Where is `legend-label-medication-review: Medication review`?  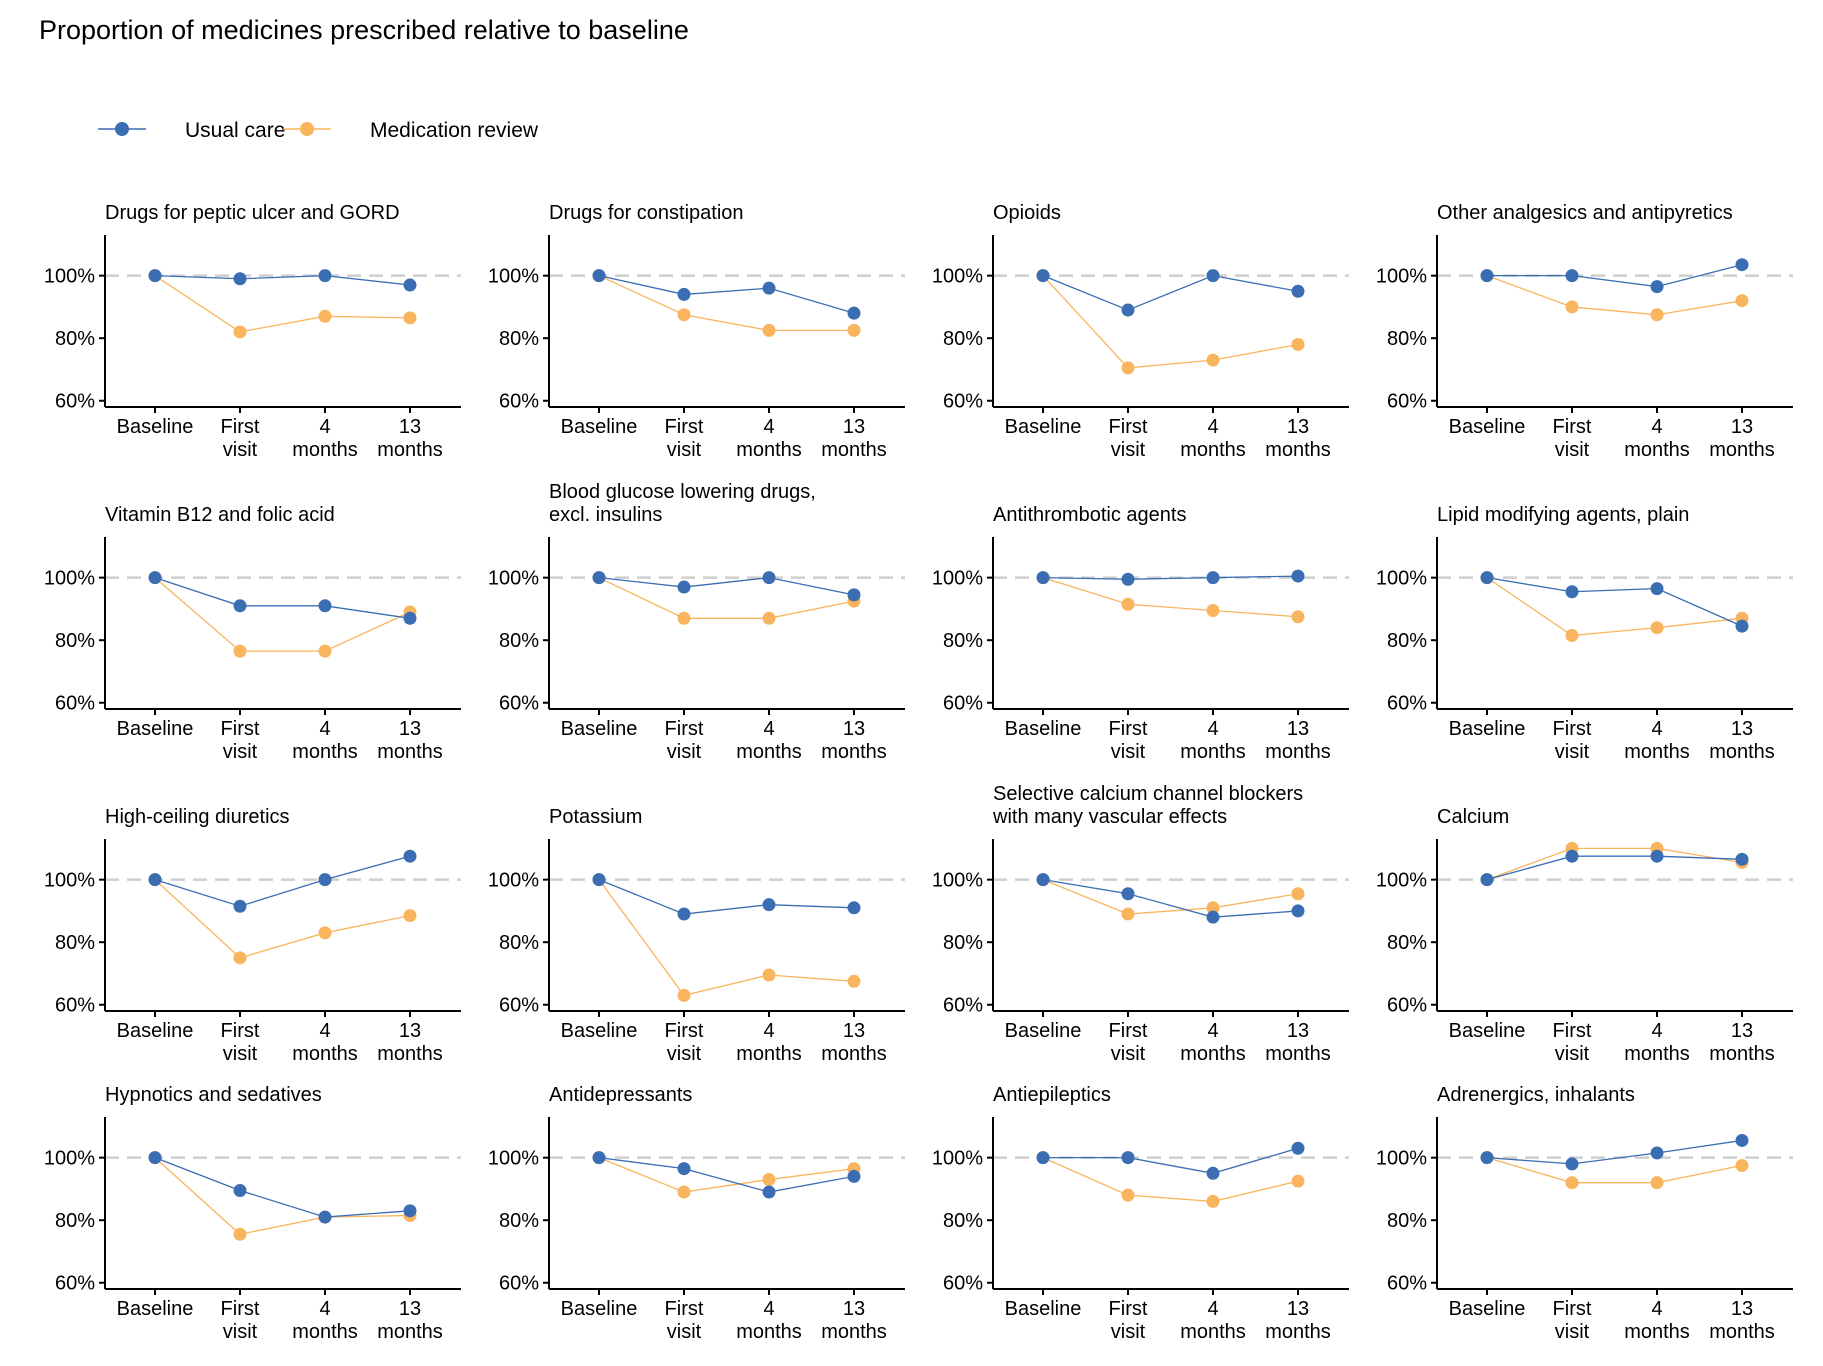 legend-label-medication-review: Medication review is located at coordinates (454, 130).